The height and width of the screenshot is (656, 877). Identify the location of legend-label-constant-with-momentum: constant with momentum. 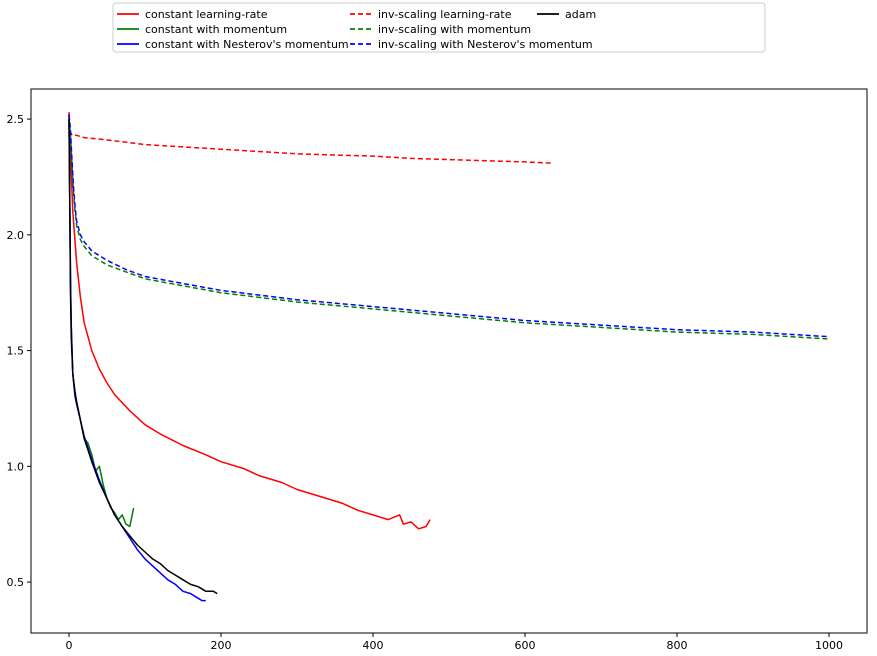
(216, 29).